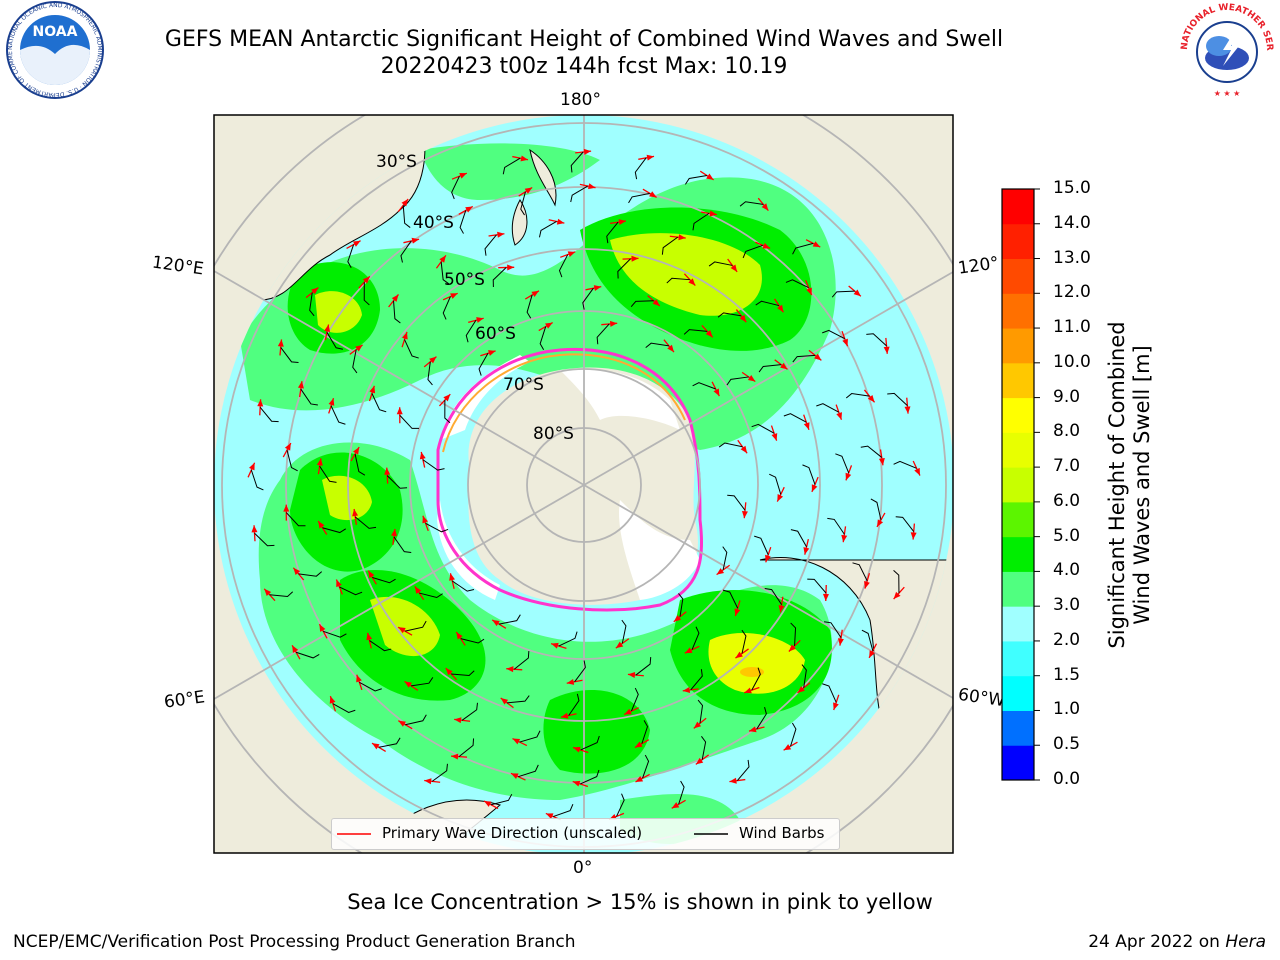  Describe the element at coordinates (1067, 779) in the screenshot. I see `colorbar-tick-label: 0.0` at that location.